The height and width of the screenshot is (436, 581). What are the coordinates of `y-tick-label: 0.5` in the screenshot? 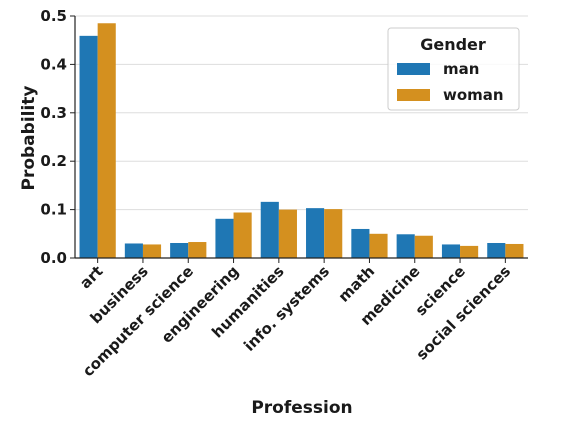 It's located at (53, 16).